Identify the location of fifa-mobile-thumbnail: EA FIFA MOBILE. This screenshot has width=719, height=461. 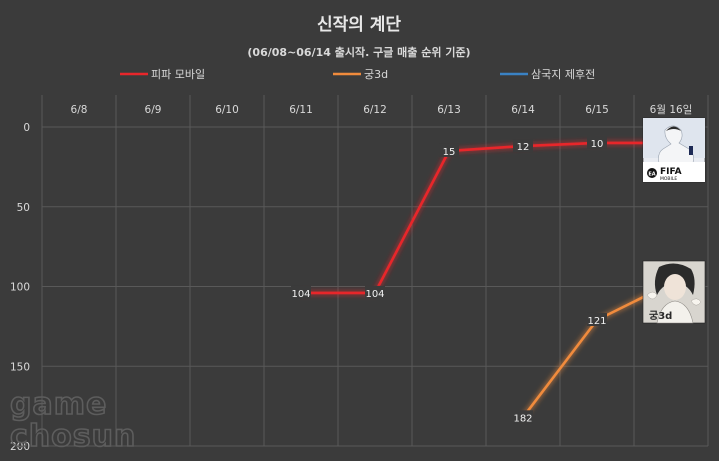
(674, 150).